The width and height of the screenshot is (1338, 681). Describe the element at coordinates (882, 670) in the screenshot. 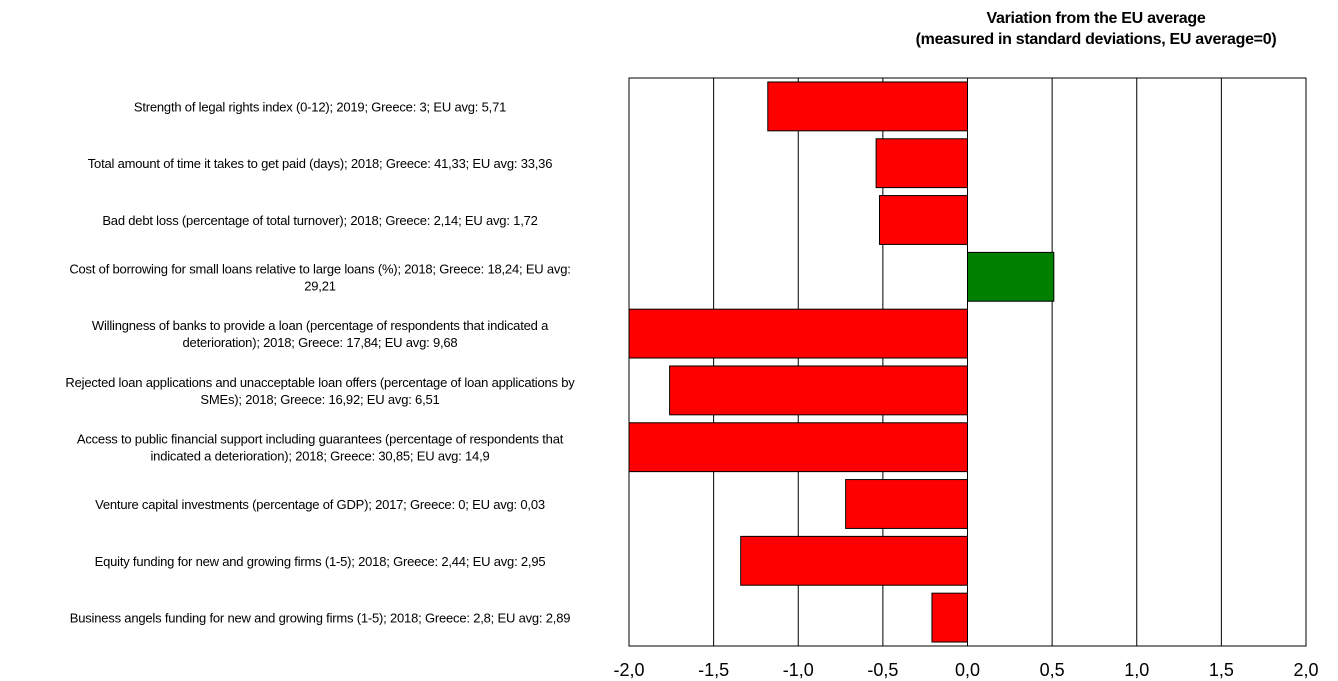

I see `x-tick-label: -0,5` at that location.